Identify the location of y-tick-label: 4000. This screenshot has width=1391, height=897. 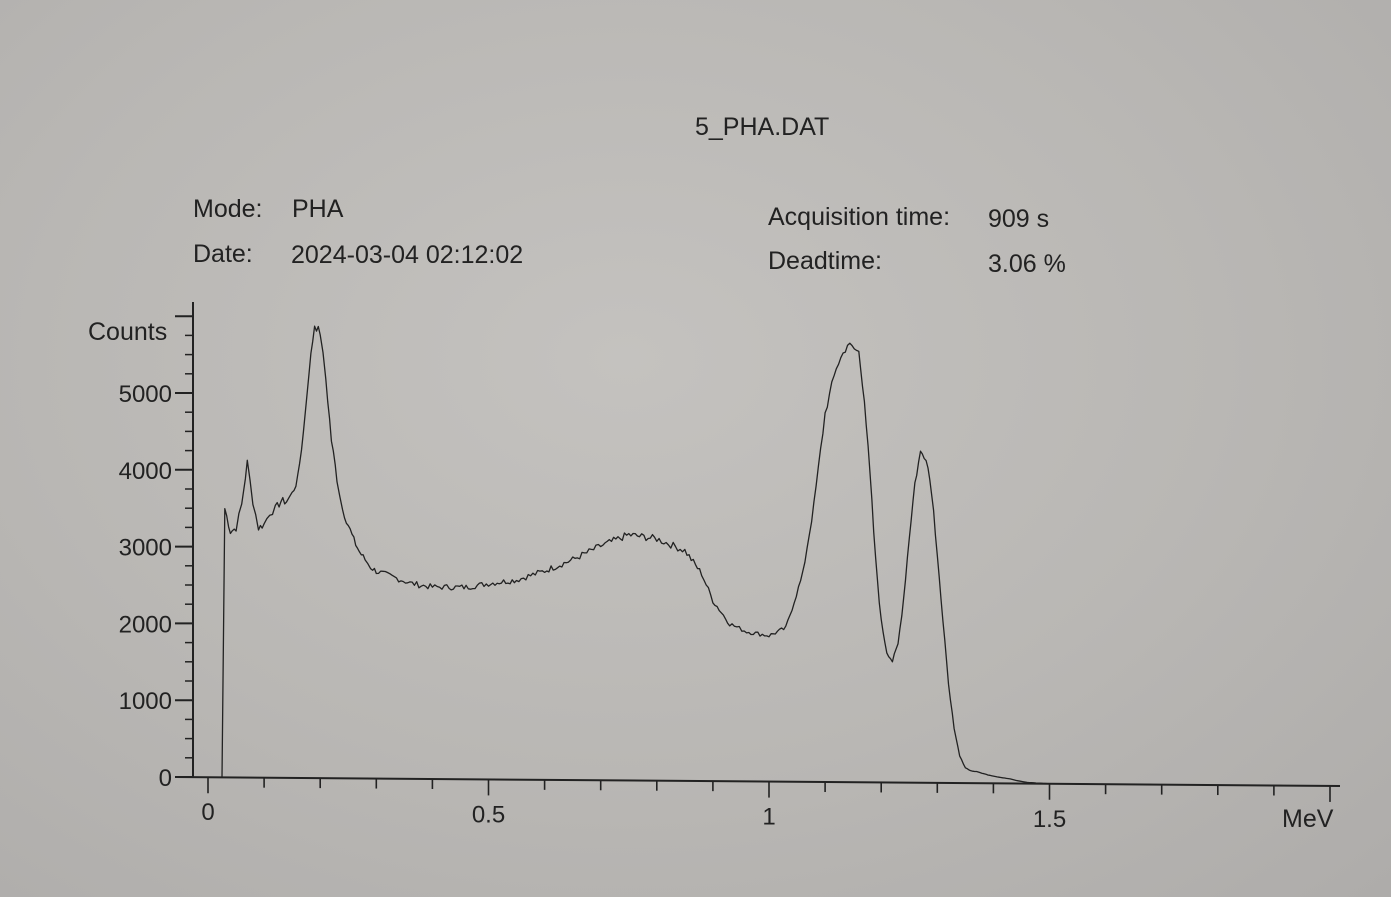
(145, 471).